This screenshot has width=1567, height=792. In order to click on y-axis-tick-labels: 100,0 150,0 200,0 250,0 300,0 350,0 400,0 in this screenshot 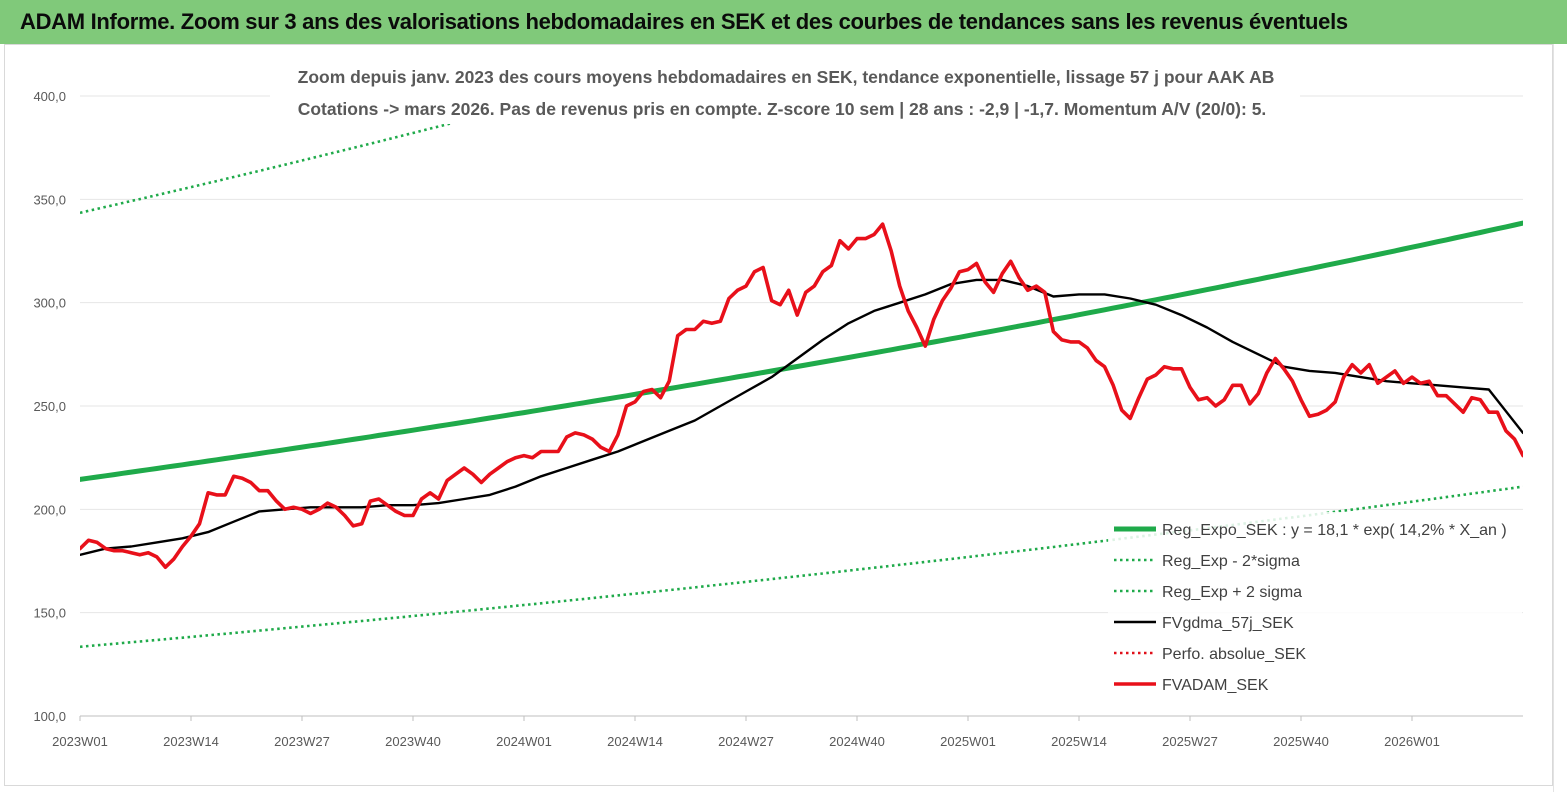, I will do `click(49, 406)`.